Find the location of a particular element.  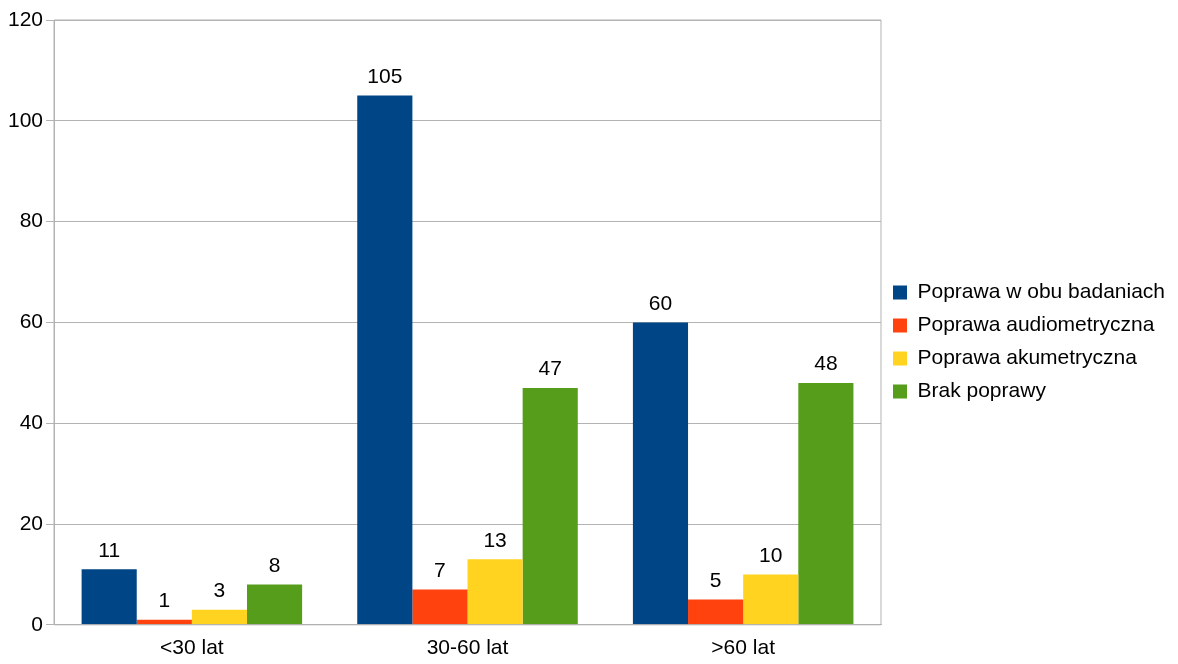

legend-label: Poprawa audiometryczna is located at coordinates (1036, 324).